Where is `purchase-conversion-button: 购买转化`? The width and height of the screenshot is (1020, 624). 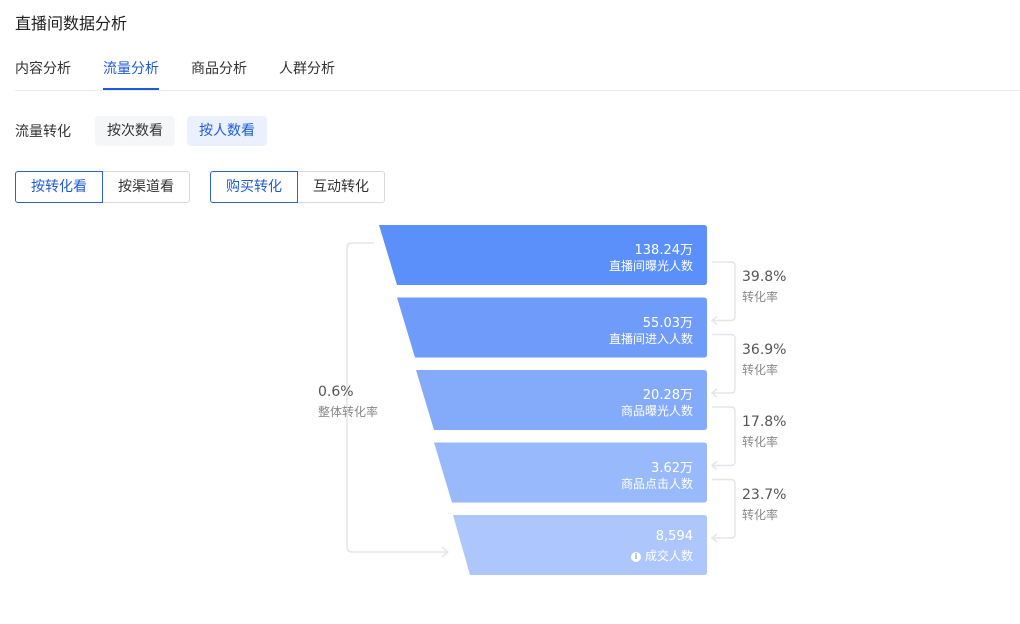
purchase-conversion-button: 购买转化 is located at coordinates (254, 187).